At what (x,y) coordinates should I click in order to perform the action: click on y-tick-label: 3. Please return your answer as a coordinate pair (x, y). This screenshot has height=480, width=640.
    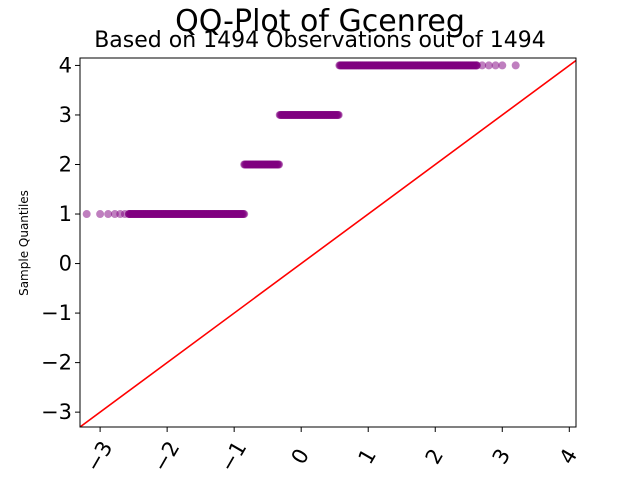
    Looking at the image, I should click on (65, 115).